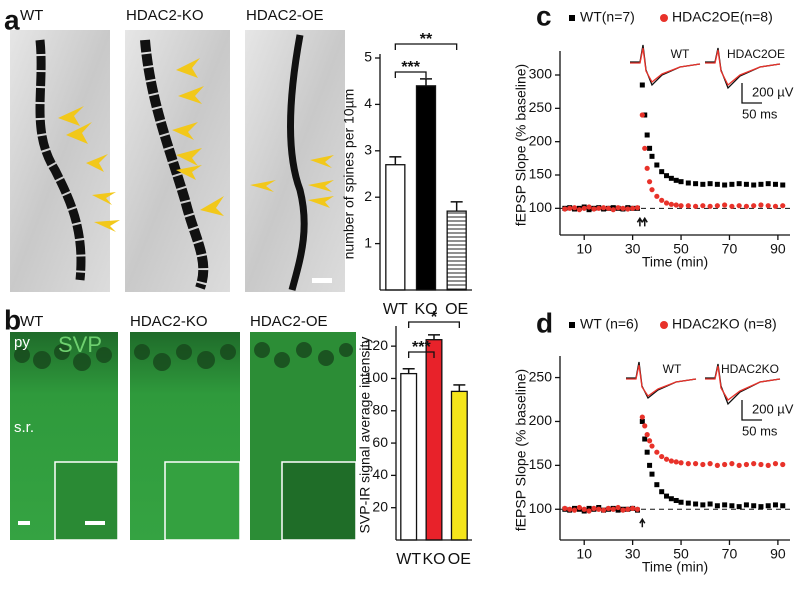  I want to click on x-tick-label: 70, so click(730, 249).